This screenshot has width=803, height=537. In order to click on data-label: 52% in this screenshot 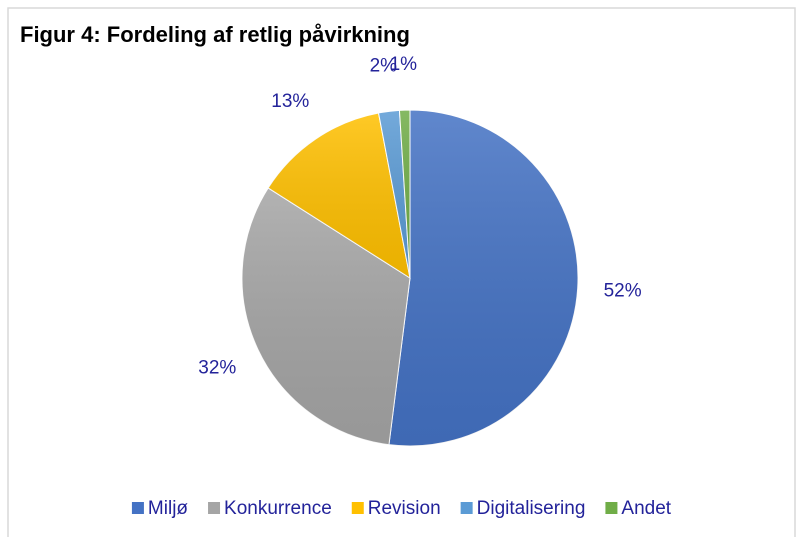, I will do `click(623, 290)`.